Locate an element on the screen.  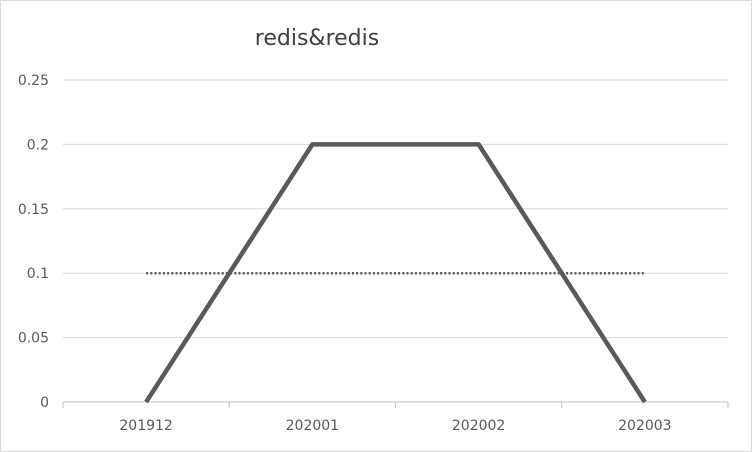
x-tick-label: 202002 is located at coordinates (478, 426).